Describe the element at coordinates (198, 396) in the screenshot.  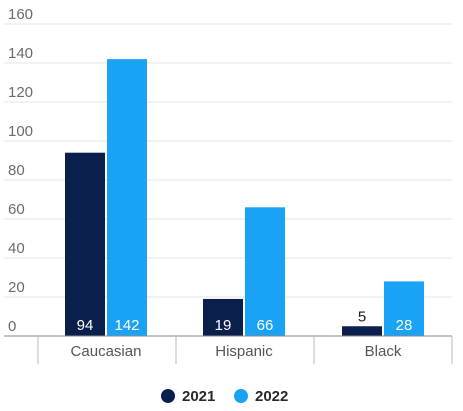
I see `legend-label: 2021` at that location.